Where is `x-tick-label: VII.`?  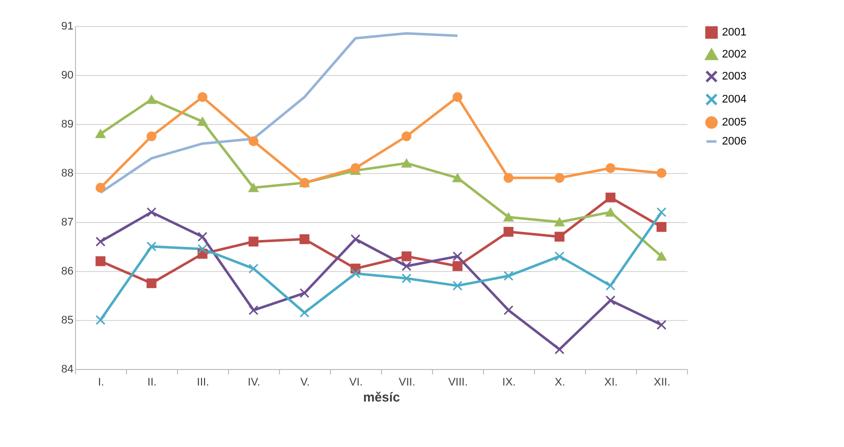 x-tick-label: VII. is located at coordinates (407, 382).